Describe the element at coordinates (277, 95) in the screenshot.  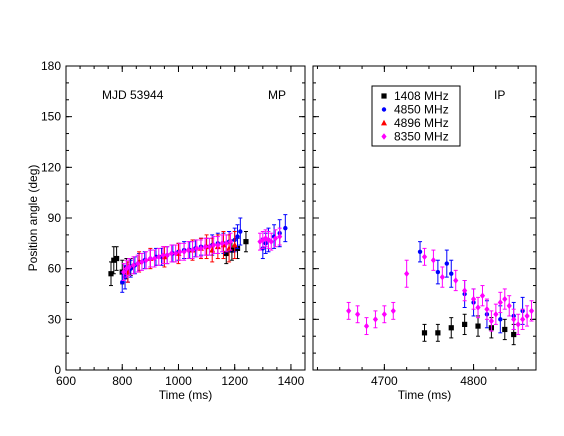
I see `annotation-mp: MP` at that location.